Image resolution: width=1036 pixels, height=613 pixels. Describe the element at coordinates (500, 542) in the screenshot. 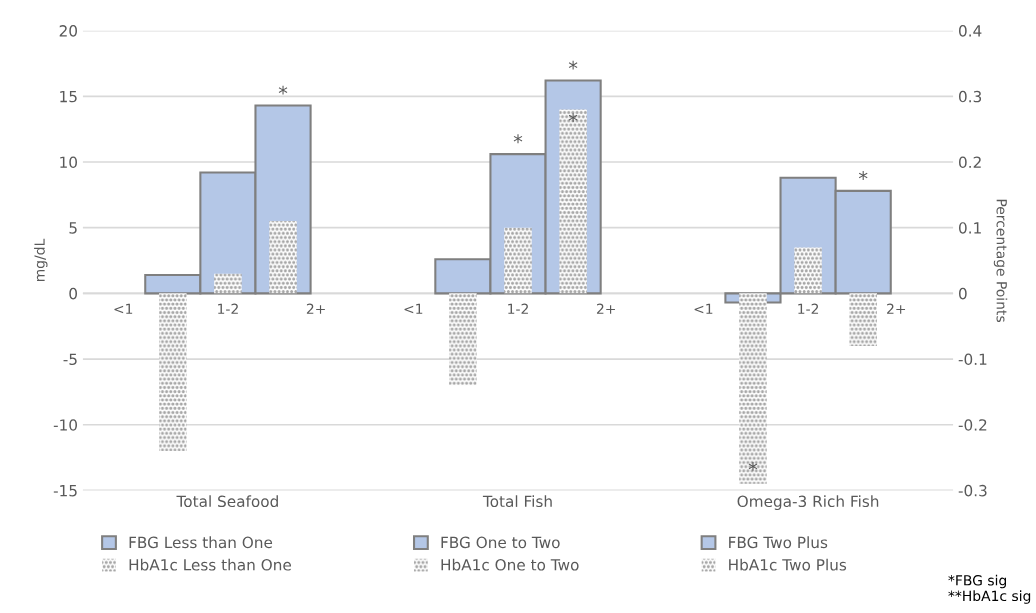

I see `legend-label: FBG One to Two` at that location.